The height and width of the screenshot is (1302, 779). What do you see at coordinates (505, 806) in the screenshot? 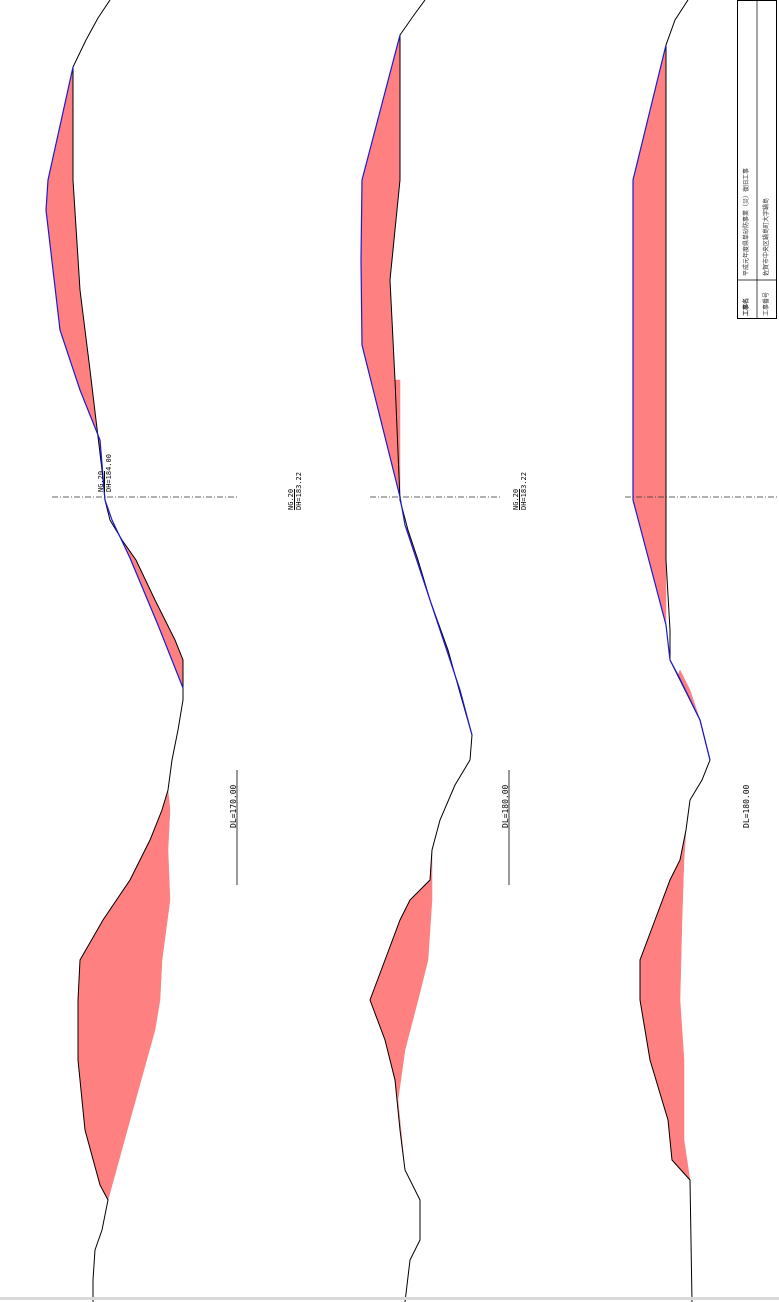
I see `station-label-section-2: DL=180.00` at bounding box center [505, 806].